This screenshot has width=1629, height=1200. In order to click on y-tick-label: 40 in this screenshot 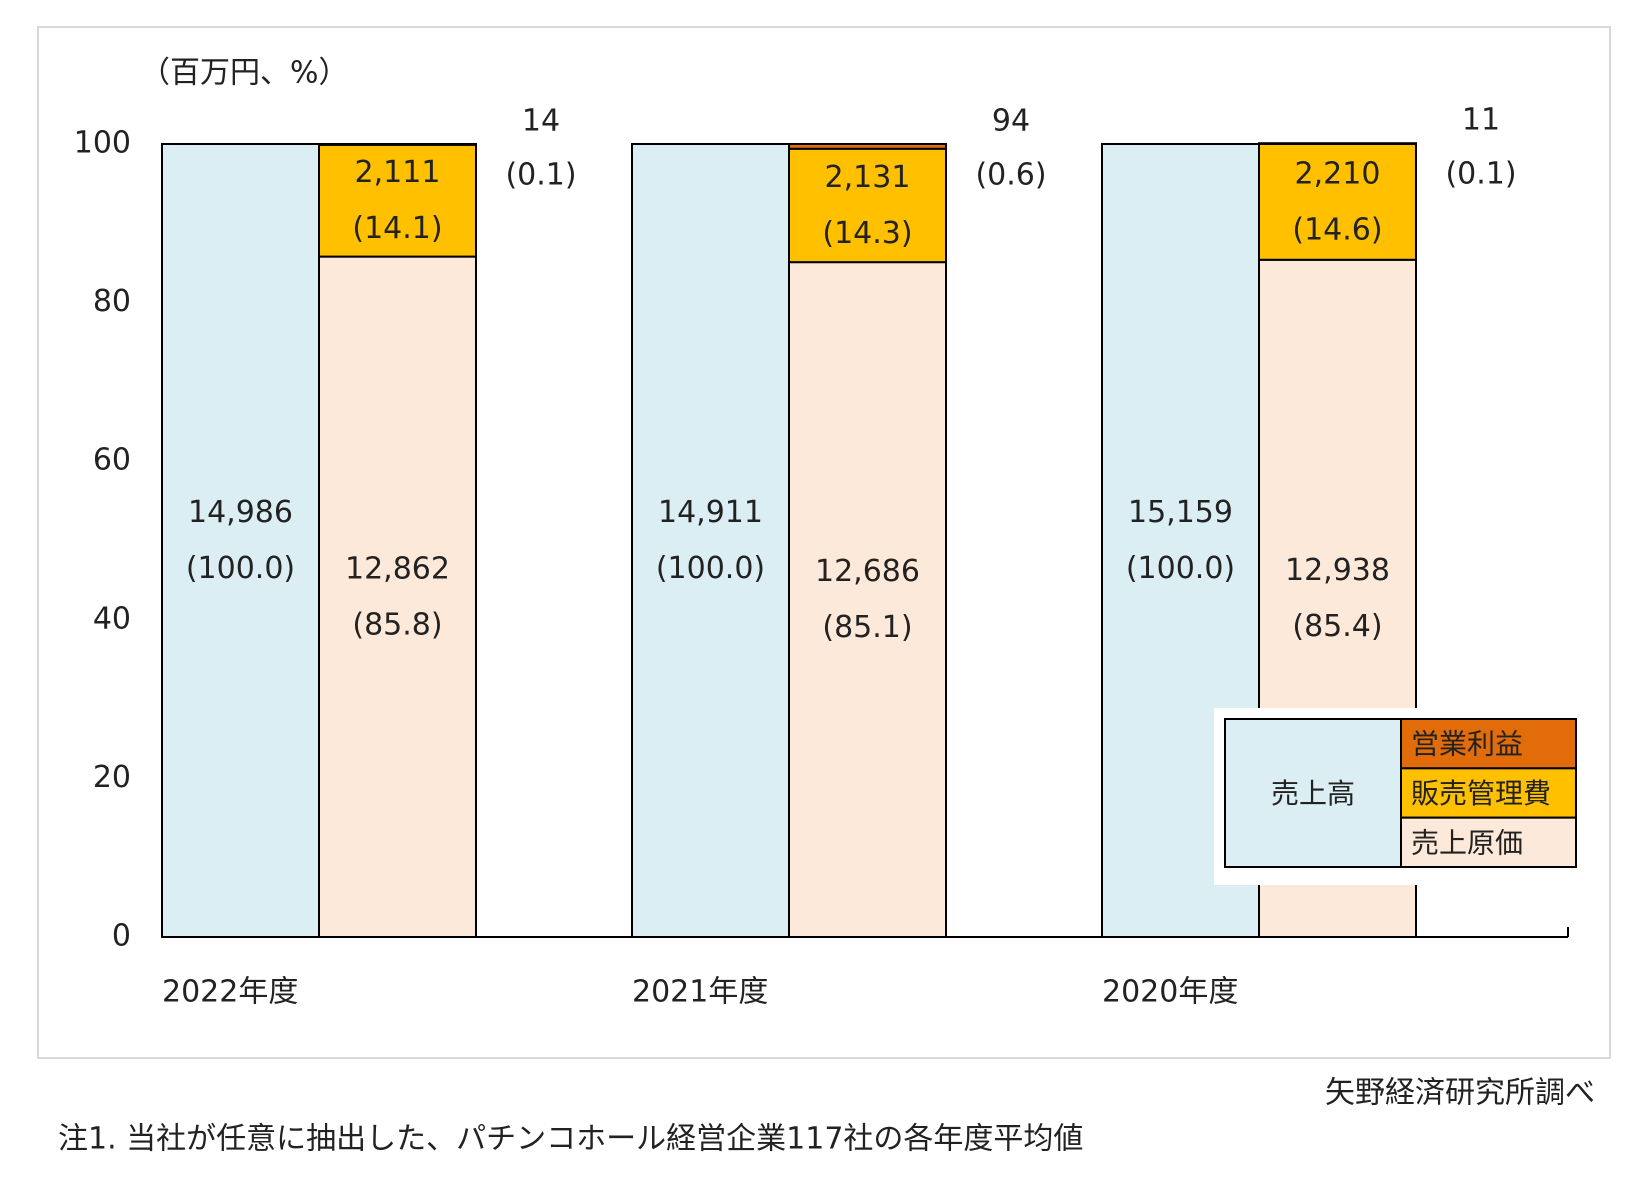, I will do `click(112, 618)`.